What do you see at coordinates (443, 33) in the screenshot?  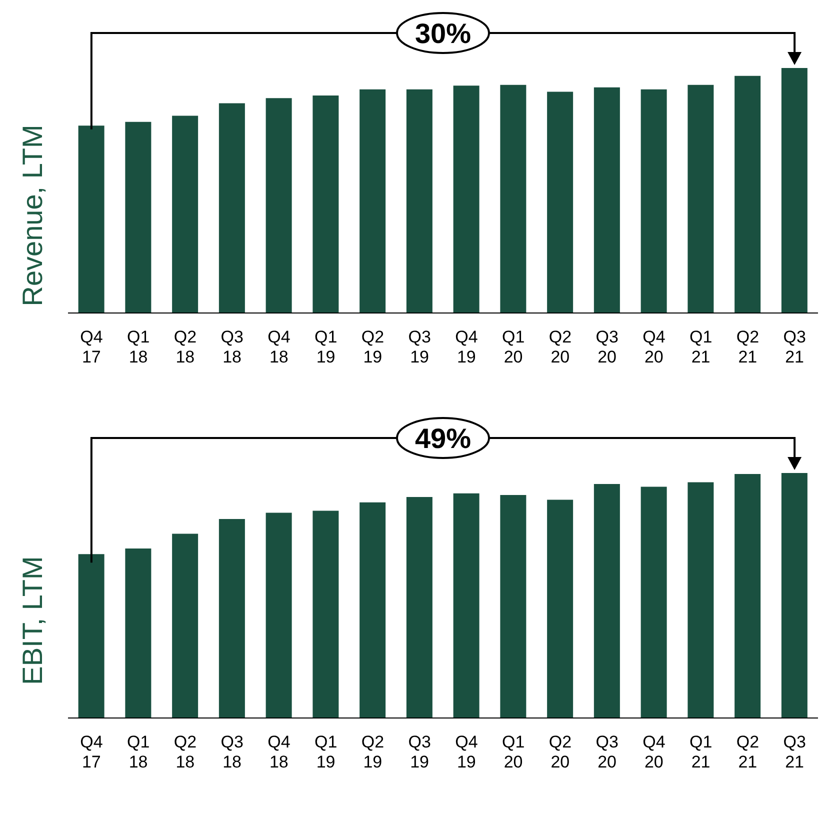 I see `text: 30%` at bounding box center [443, 33].